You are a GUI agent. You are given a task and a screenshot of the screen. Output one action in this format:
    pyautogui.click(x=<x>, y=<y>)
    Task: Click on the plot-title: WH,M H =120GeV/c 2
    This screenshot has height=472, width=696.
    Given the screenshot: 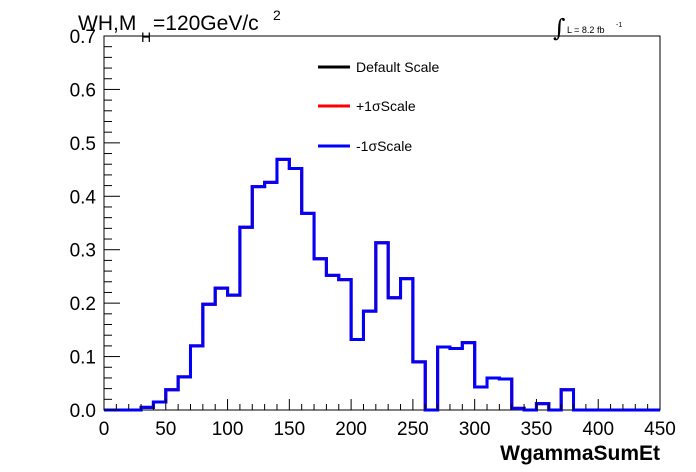 What is the action you would take?
    pyautogui.click(x=179, y=26)
    